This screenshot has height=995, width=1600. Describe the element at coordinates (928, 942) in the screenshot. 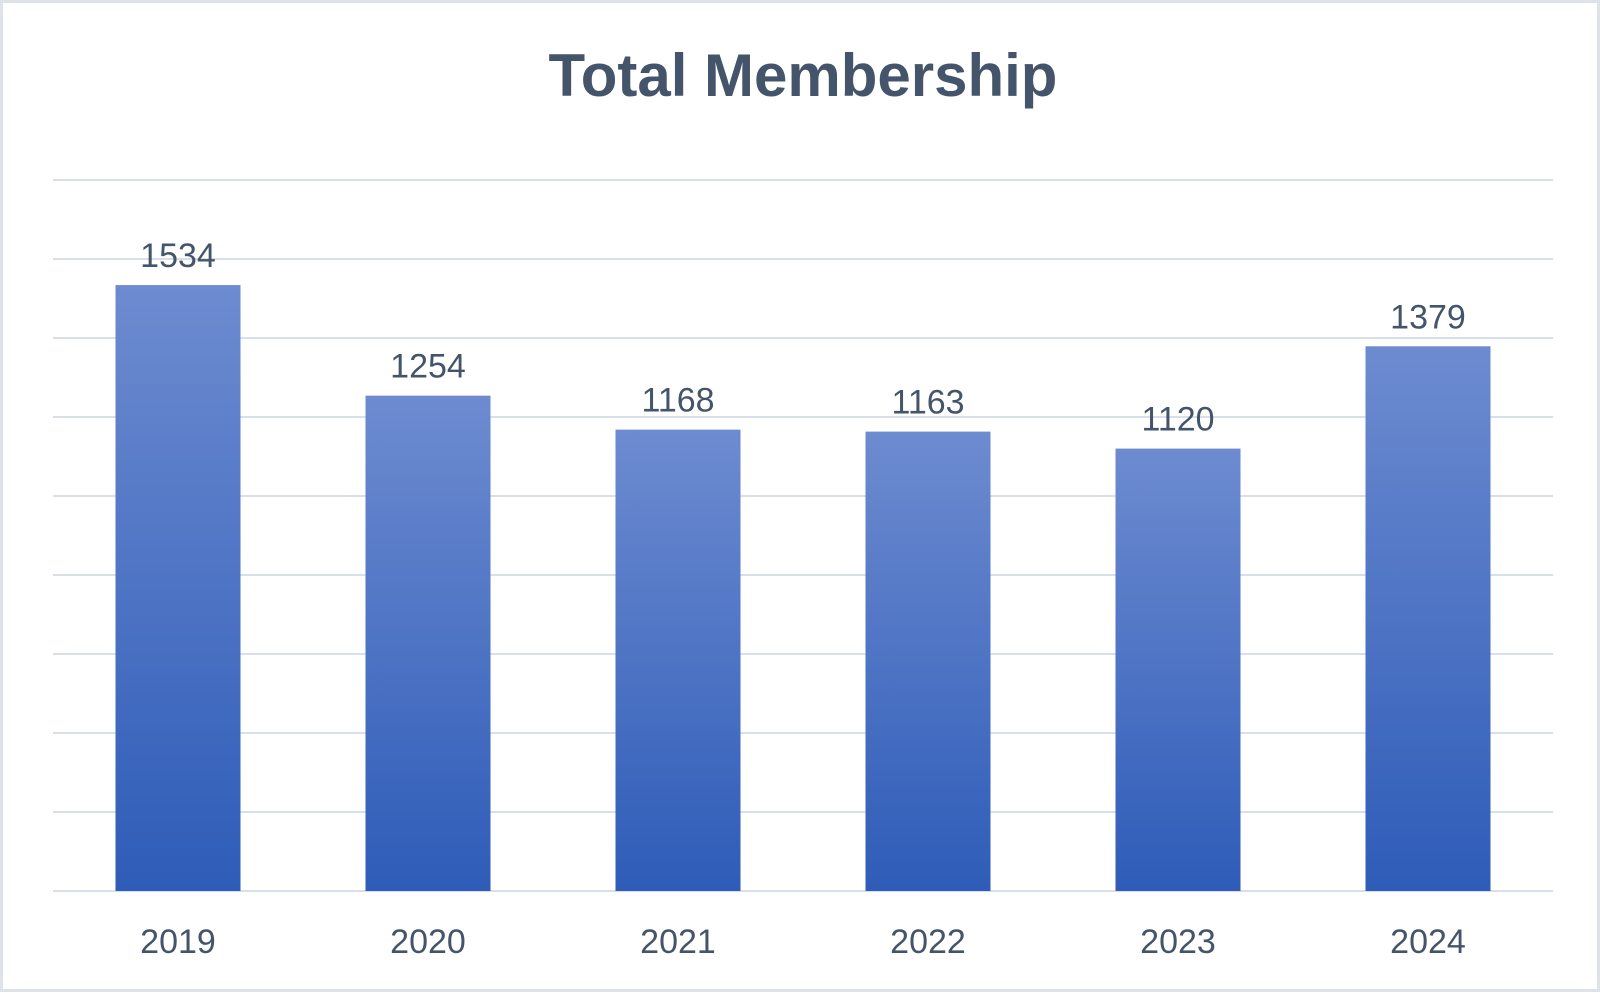

I see `x-tick-label-2022: 2022` at that location.